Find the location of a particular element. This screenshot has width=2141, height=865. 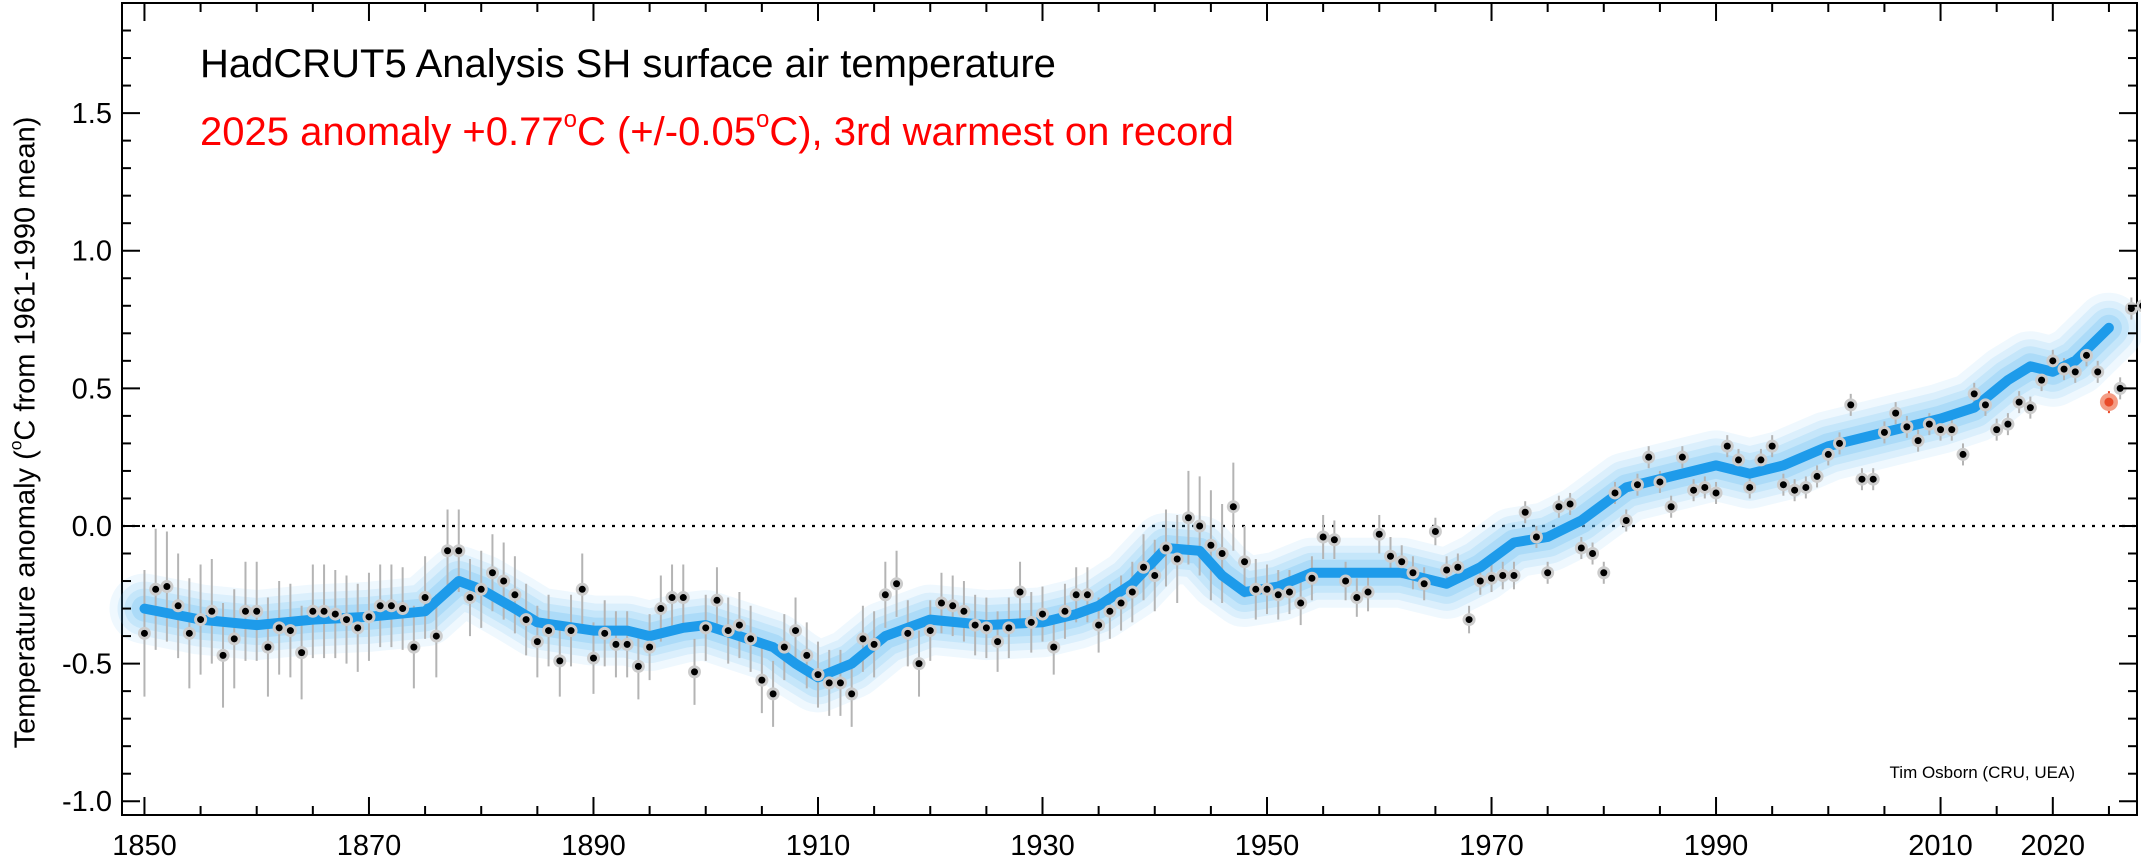

x-tick-label: 1930 is located at coordinates (1042, 846).